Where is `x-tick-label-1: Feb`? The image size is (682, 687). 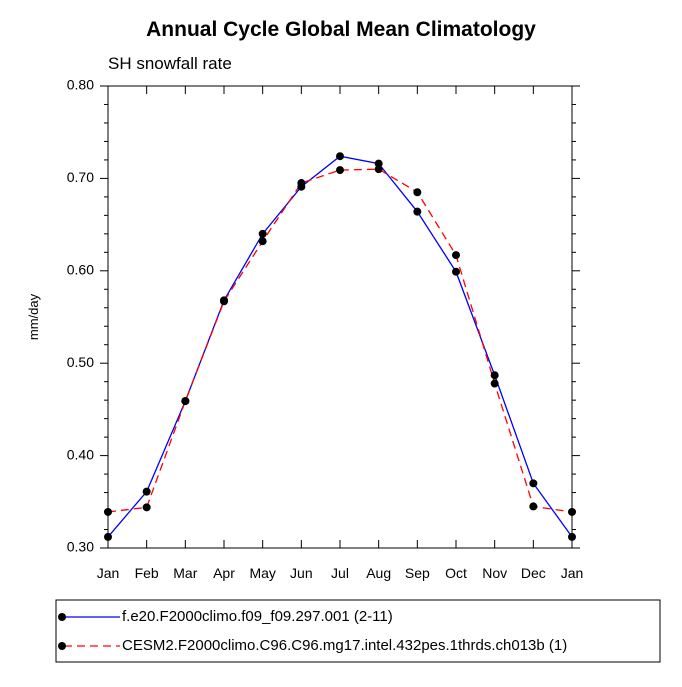 x-tick-label-1: Feb is located at coordinates (147, 573).